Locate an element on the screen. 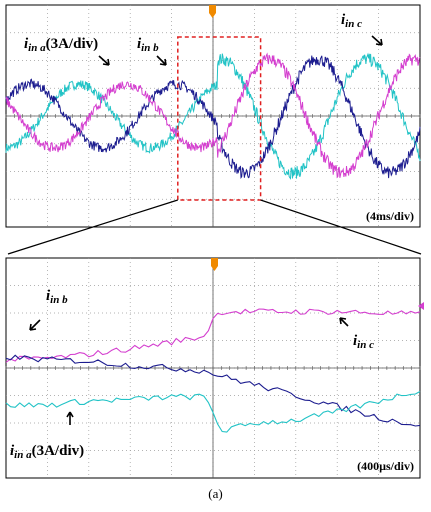  bottom-ref-marker is located at coordinates (421, 306).